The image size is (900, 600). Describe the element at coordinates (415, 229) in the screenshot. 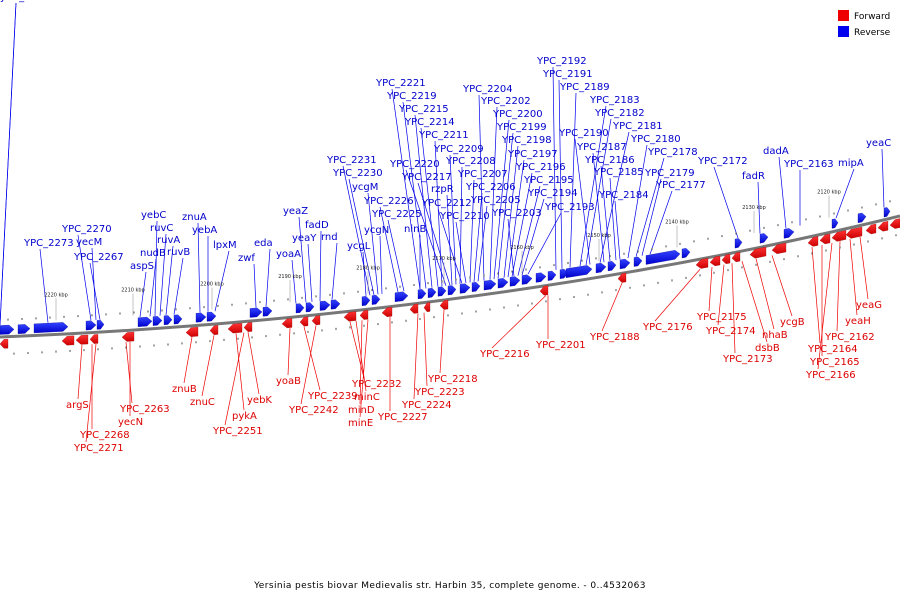

I see `reverse-gene-label: ninB` at that location.